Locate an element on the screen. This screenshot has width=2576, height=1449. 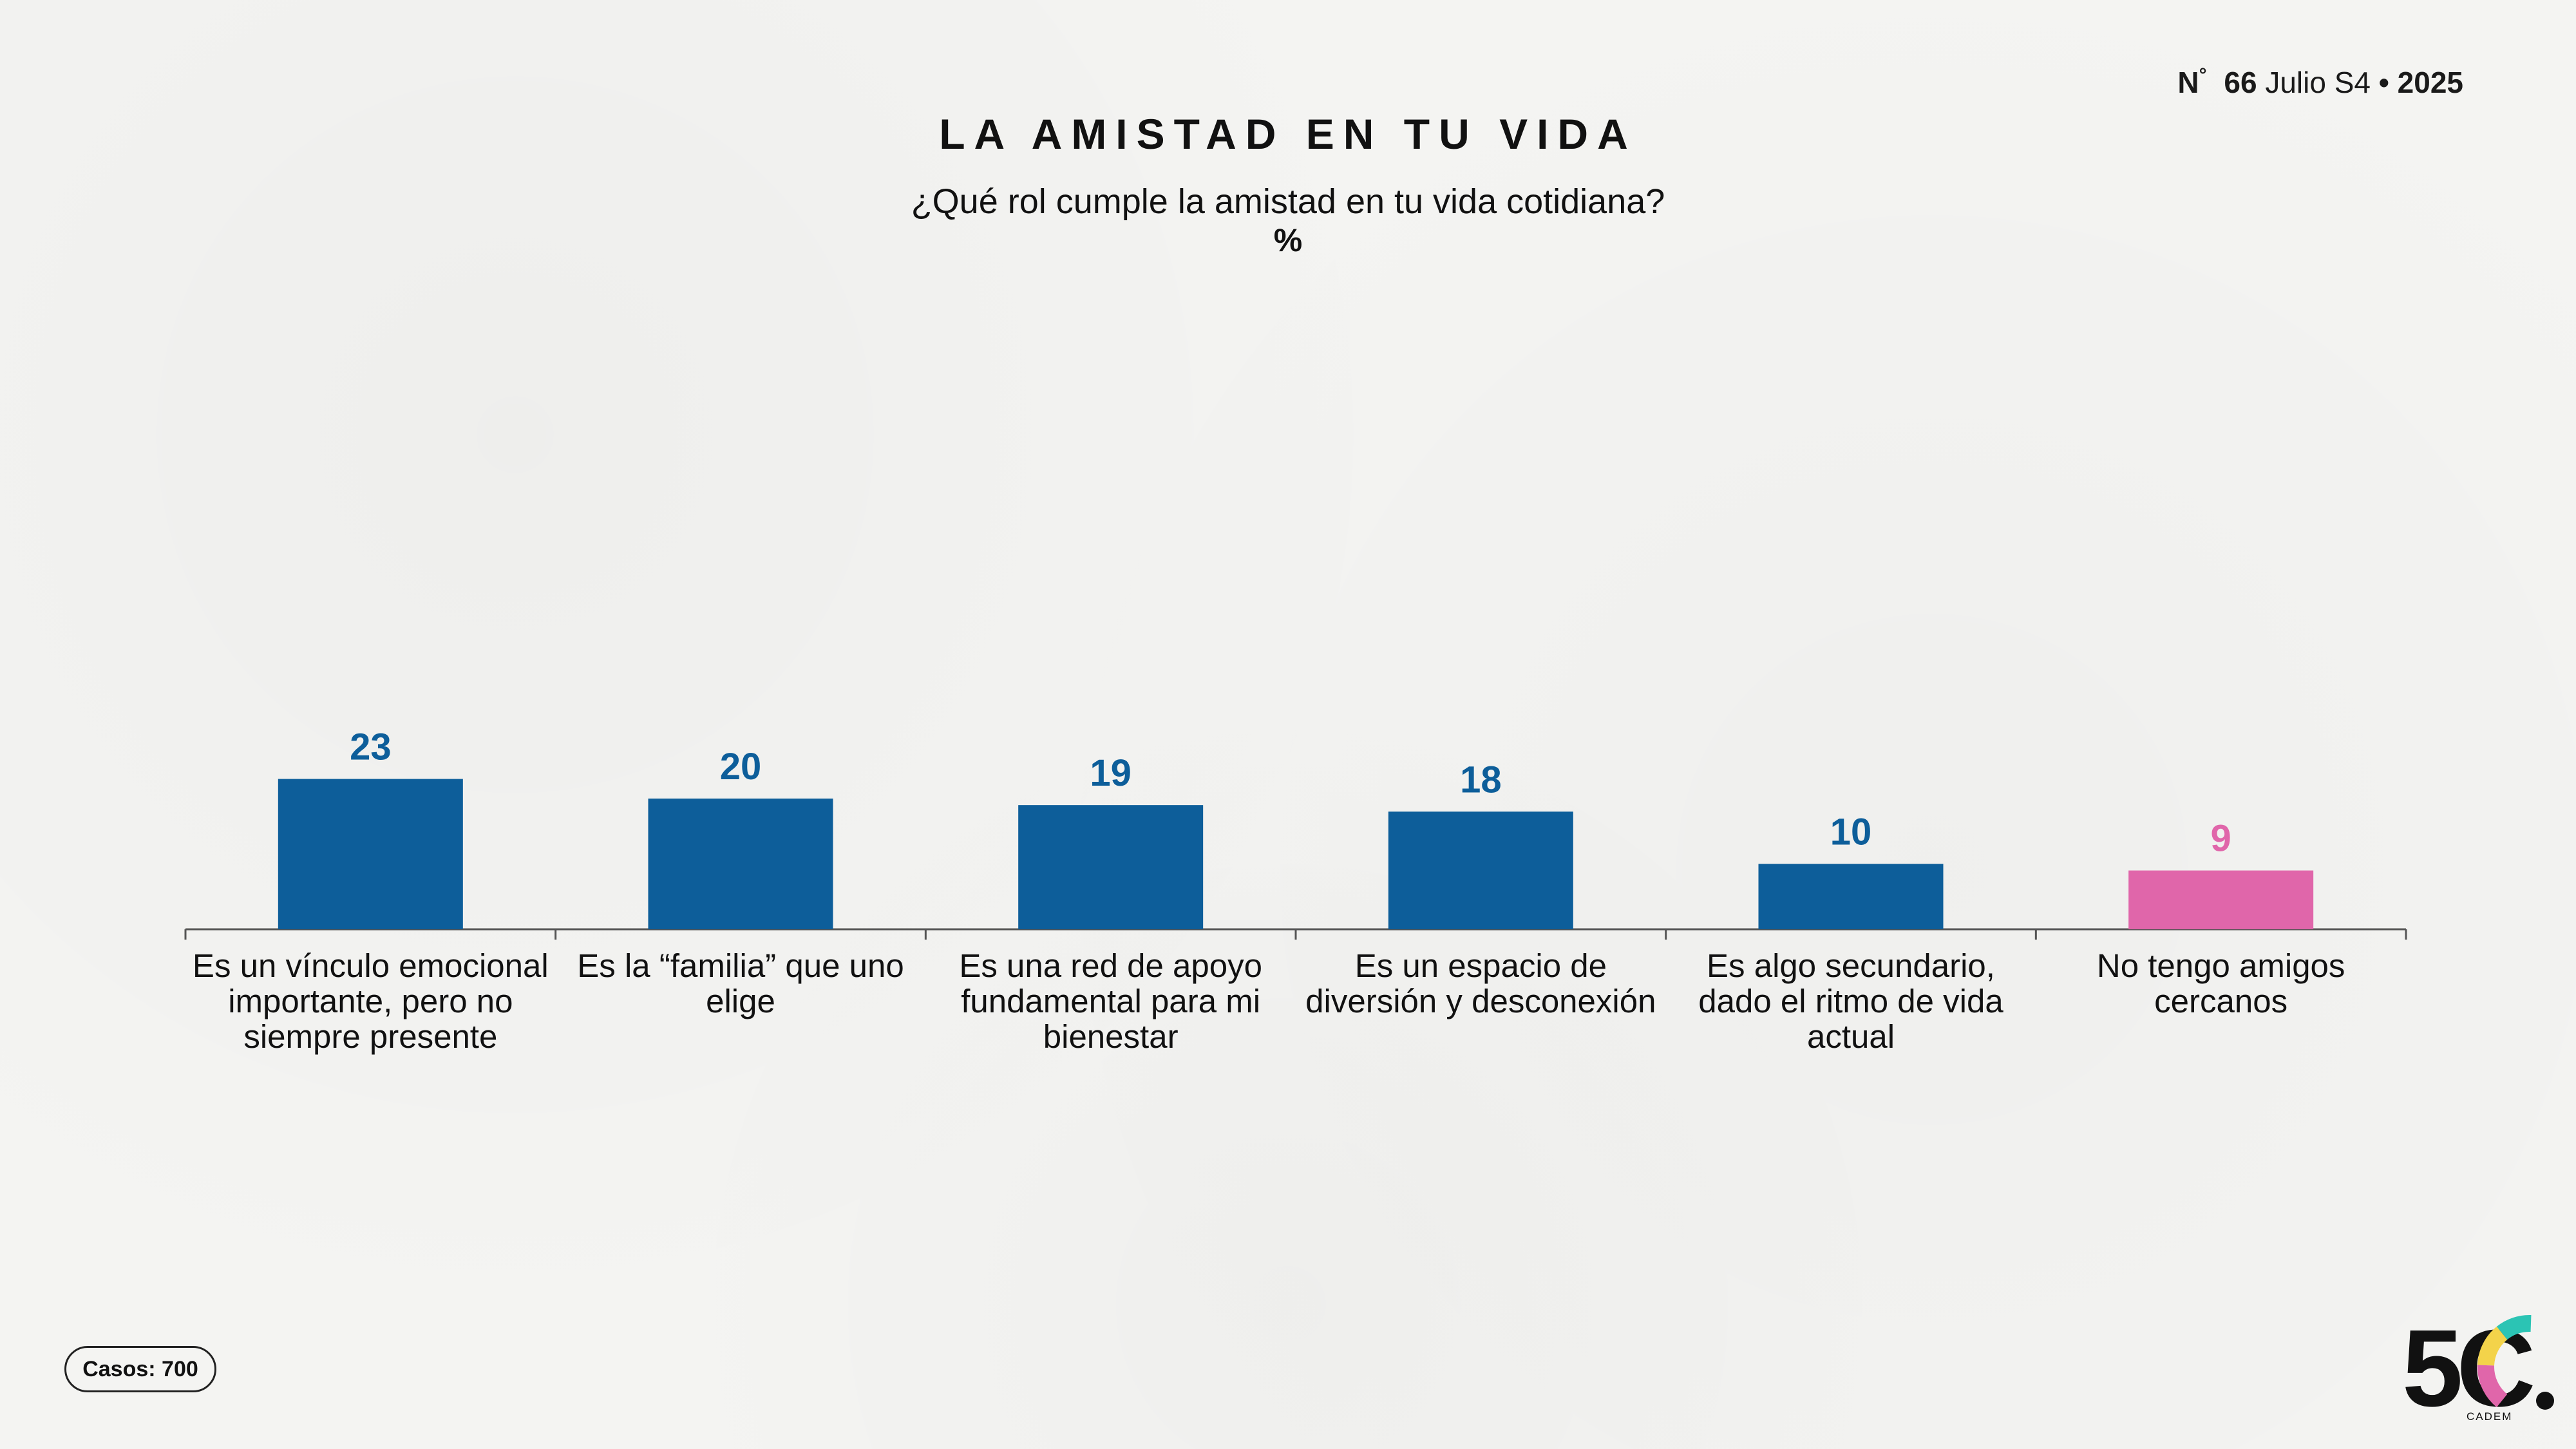
chart-title: LA AMISTAD EN TU VIDA is located at coordinates (1288, 134).